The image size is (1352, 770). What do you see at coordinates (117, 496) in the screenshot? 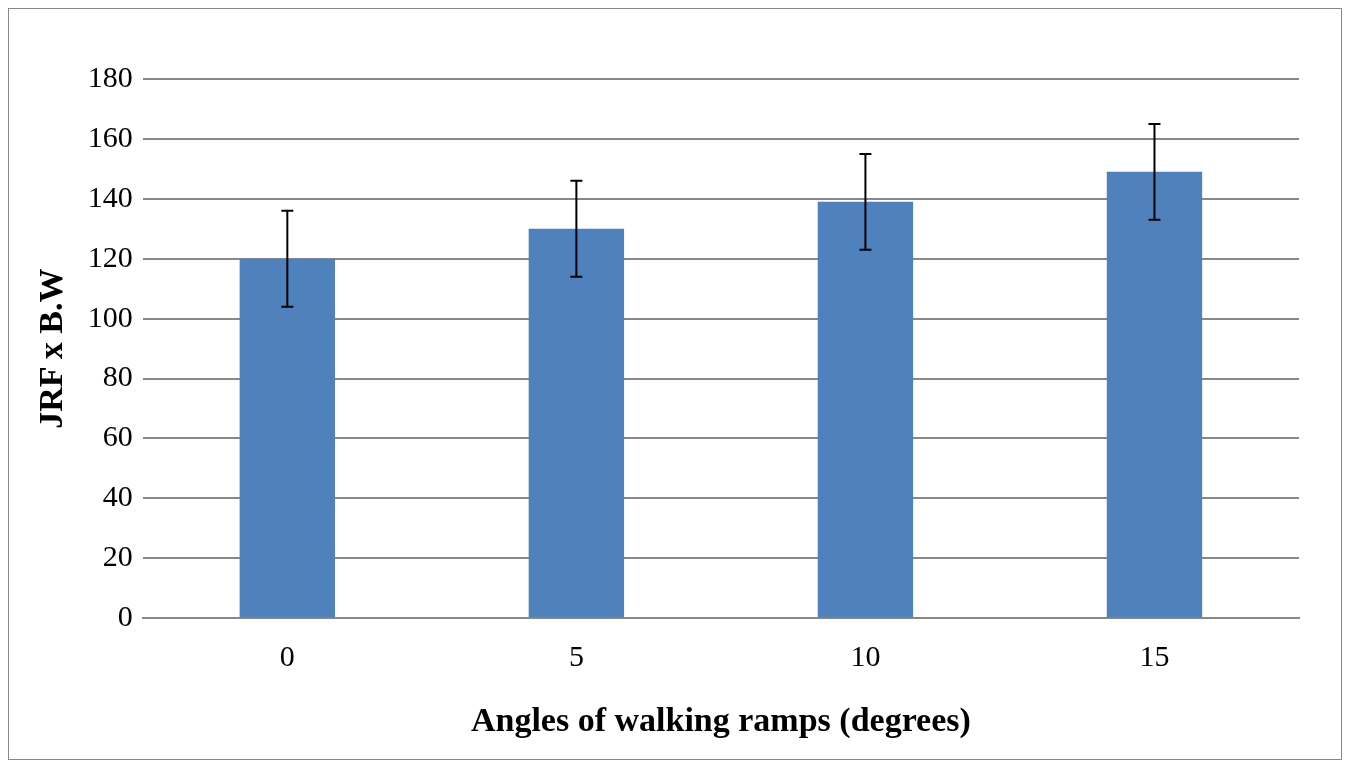
I see `y-tick-label: 40` at bounding box center [117, 496].